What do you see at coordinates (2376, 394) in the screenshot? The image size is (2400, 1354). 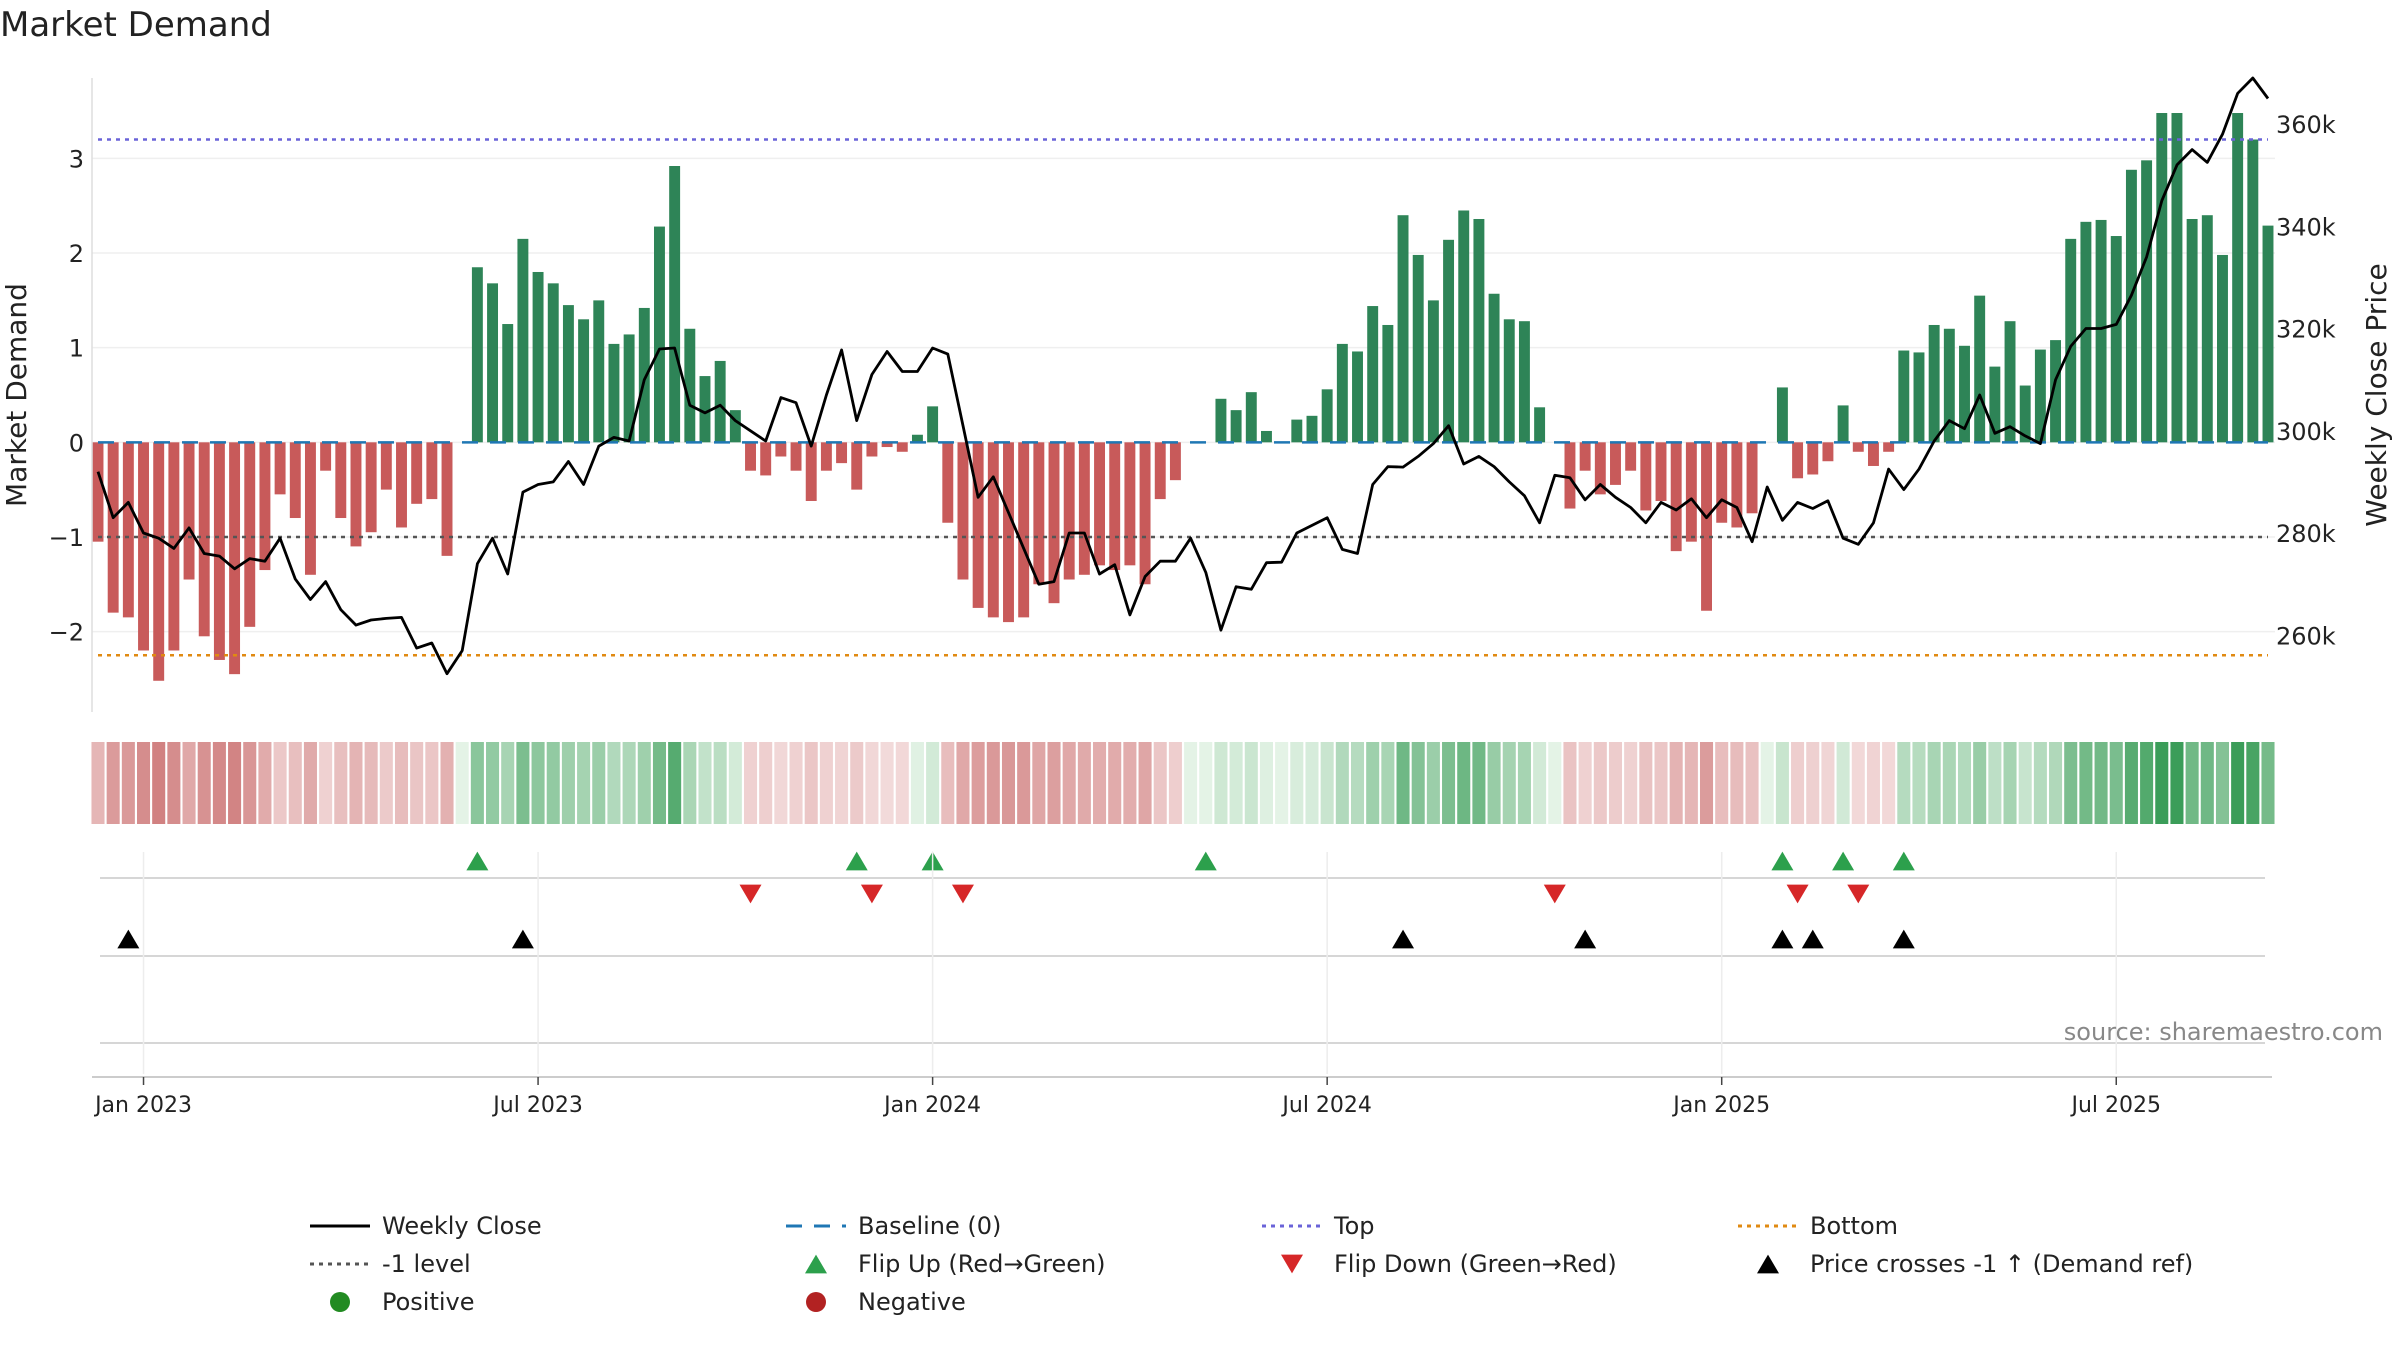 I see `right-axis-label: Weekly Close Price` at bounding box center [2376, 394].